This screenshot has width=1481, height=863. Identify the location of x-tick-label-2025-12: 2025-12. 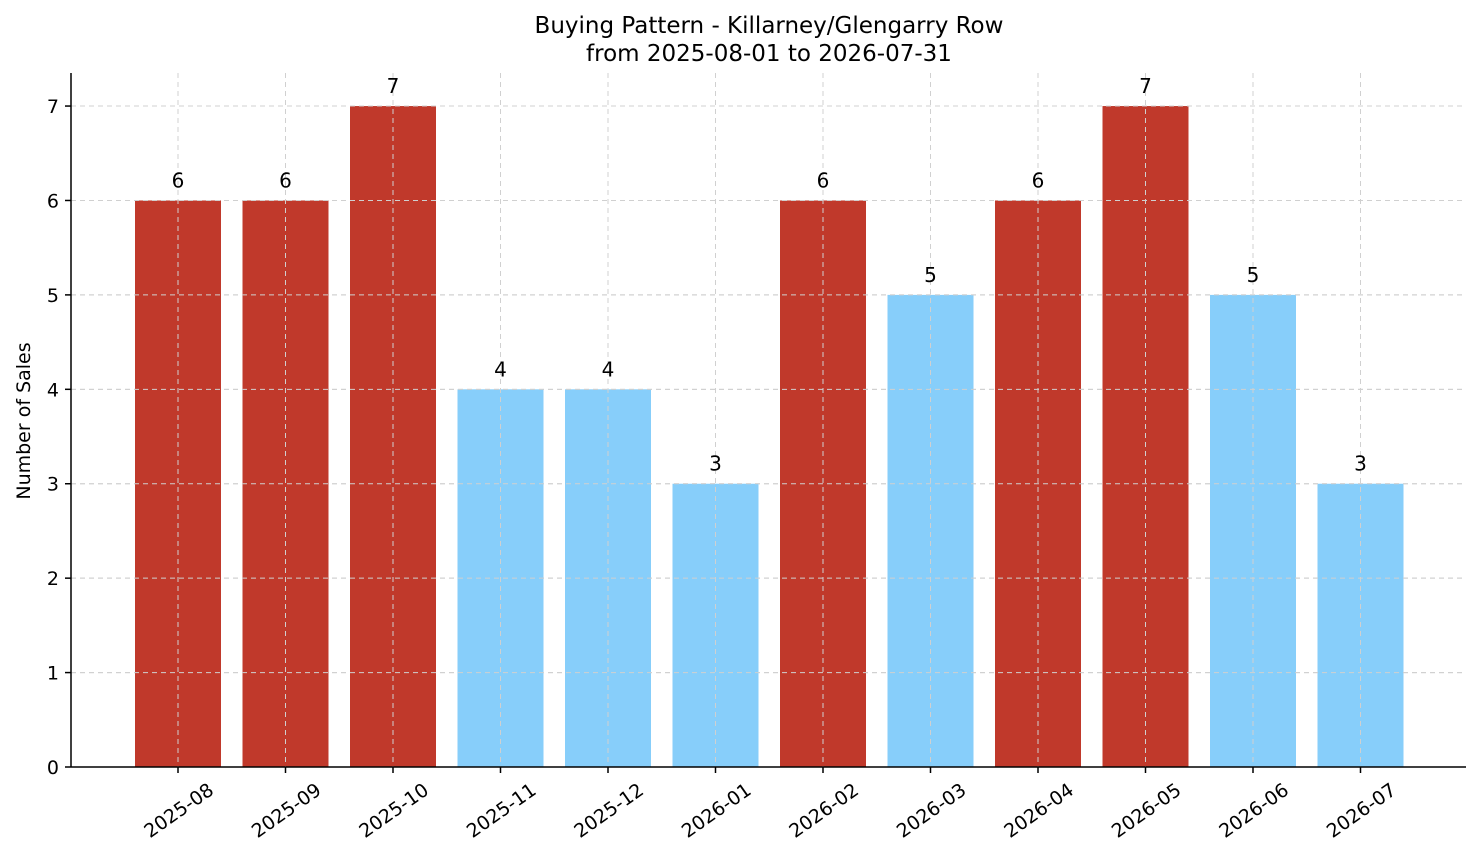
(609, 811).